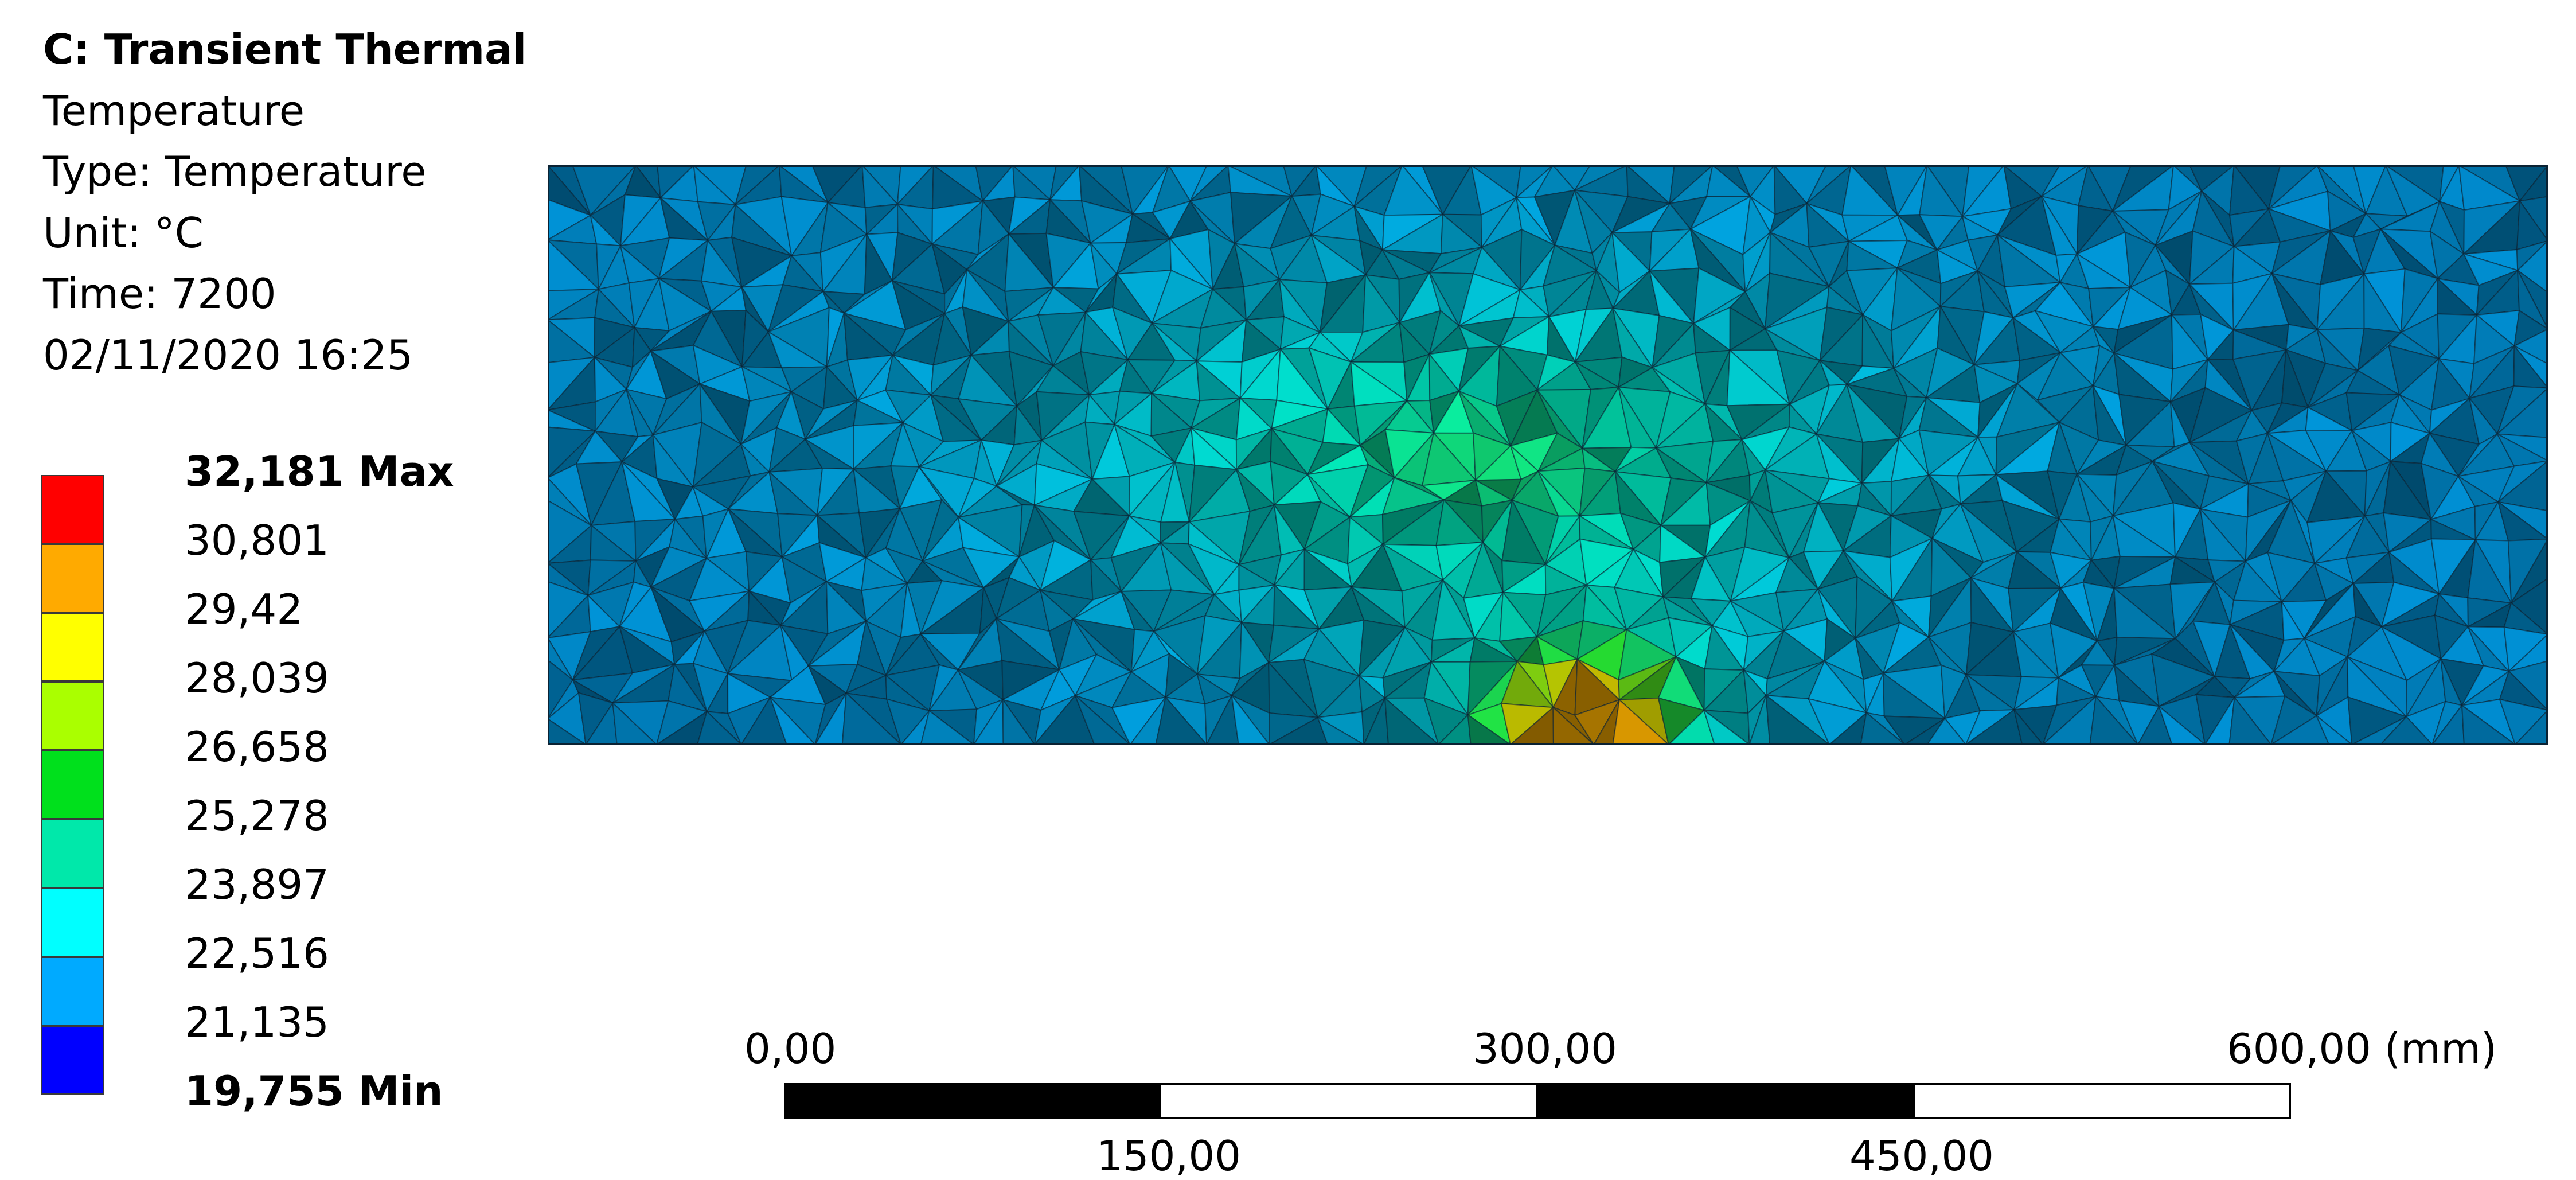 This screenshot has height=1180, width=2576. I want to click on result-name: Temperature, so click(174, 110).